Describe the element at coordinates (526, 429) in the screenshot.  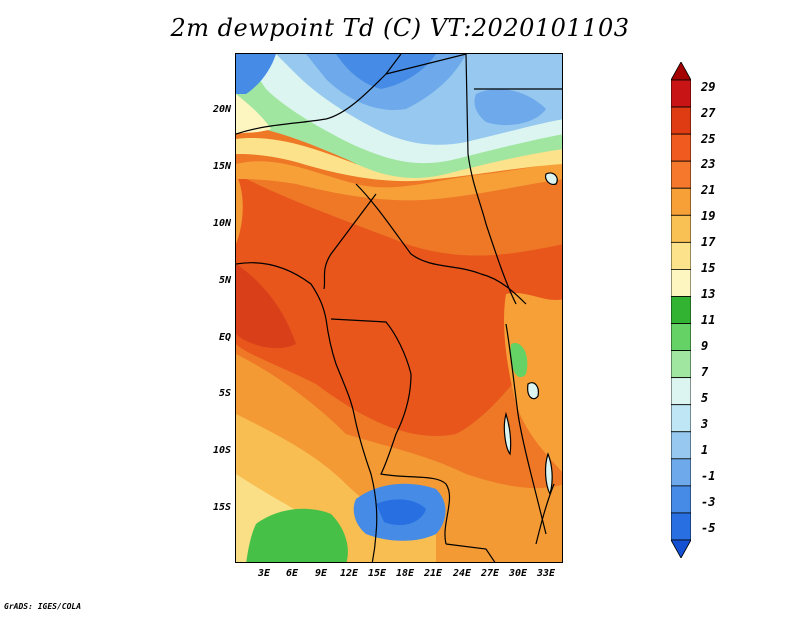
I see `rift-border` at that location.